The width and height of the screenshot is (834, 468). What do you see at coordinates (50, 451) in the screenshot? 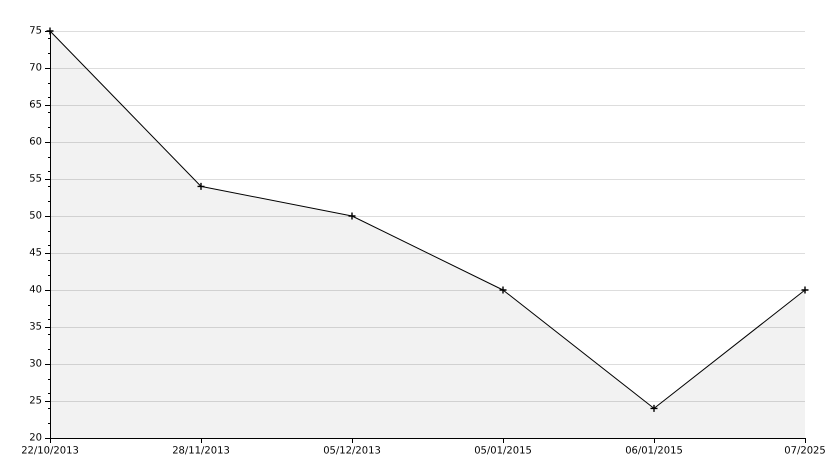
I see `x-tick-label: 22/10/2013` at bounding box center [50, 451].